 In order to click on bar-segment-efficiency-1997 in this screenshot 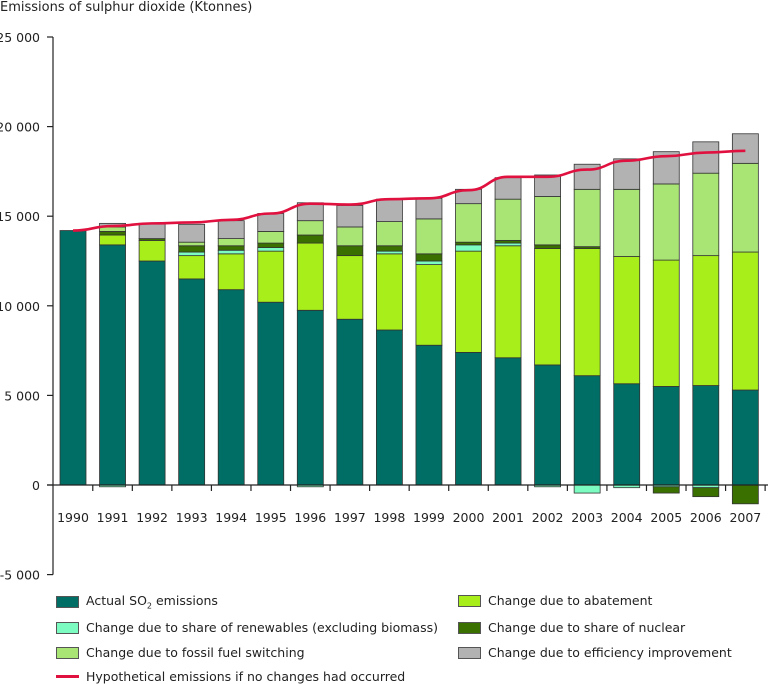, I will do `click(350, 216)`.